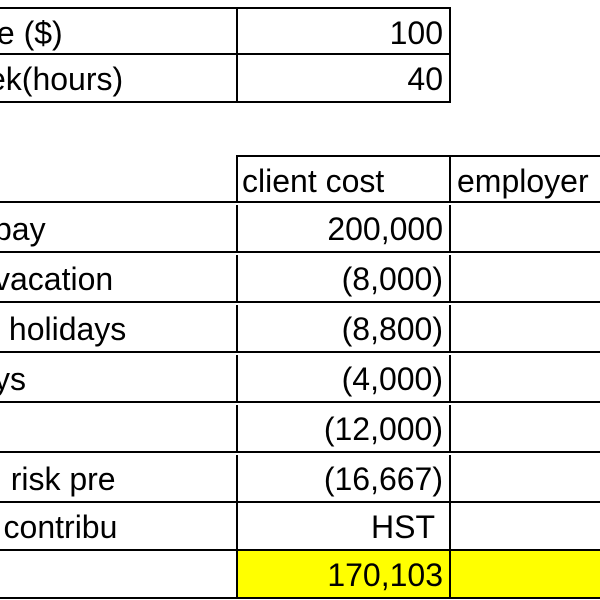 The height and width of the screenshot is (600, 600). I want to click on table-row: c holidays (8,800), so click(300, 329).